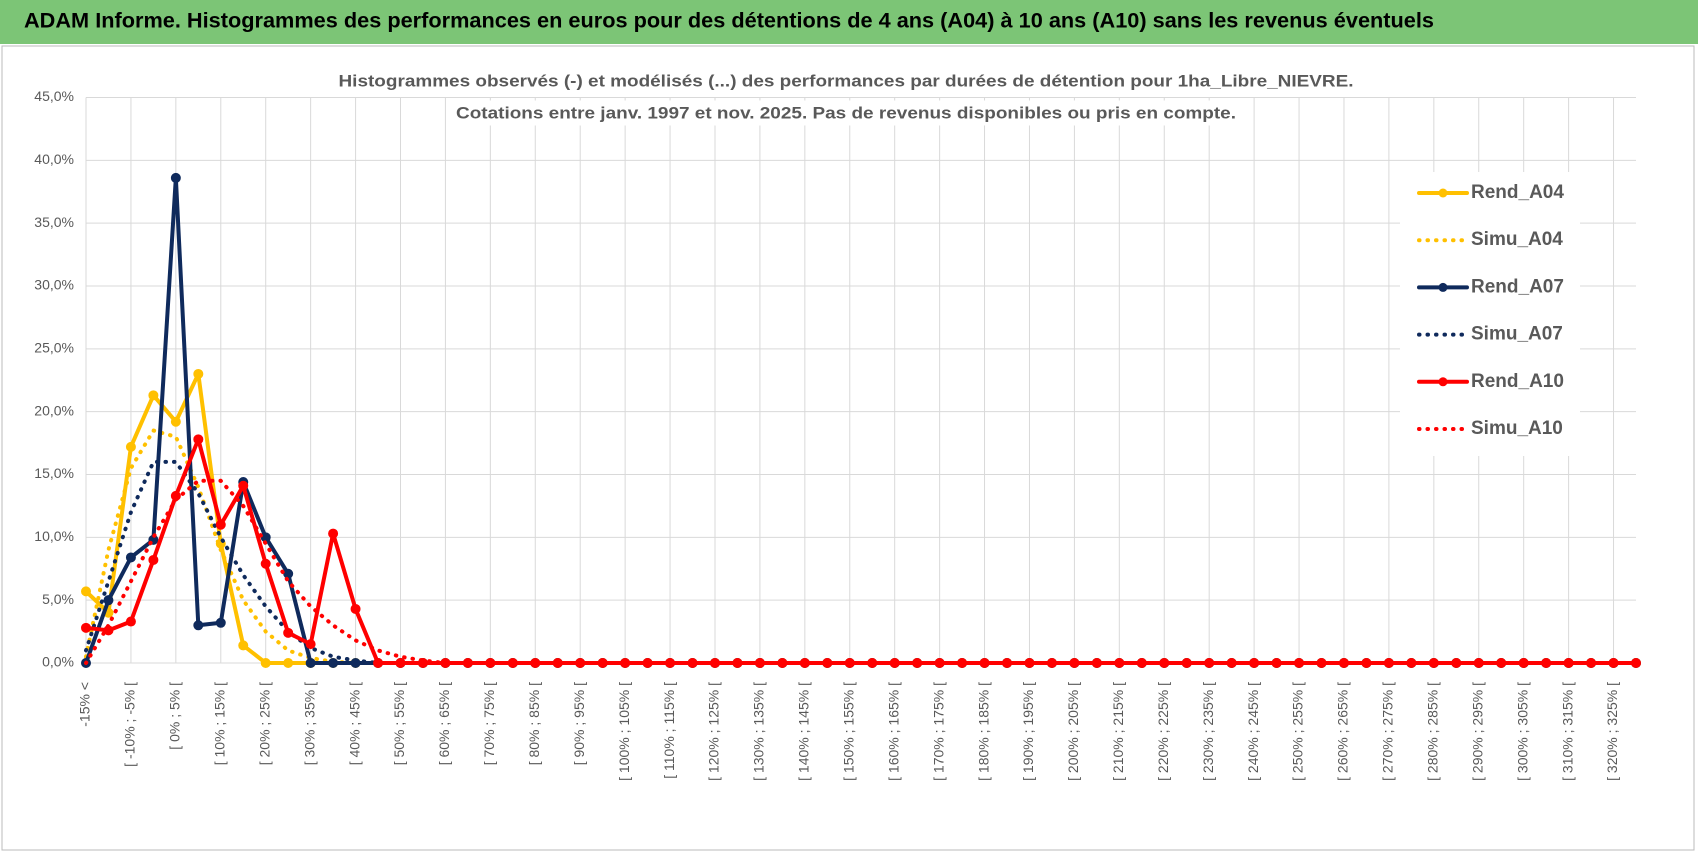 This screenshot has width=1698, height=854. I want to click on legend-label: Rend_A10, so click(1517, 381).